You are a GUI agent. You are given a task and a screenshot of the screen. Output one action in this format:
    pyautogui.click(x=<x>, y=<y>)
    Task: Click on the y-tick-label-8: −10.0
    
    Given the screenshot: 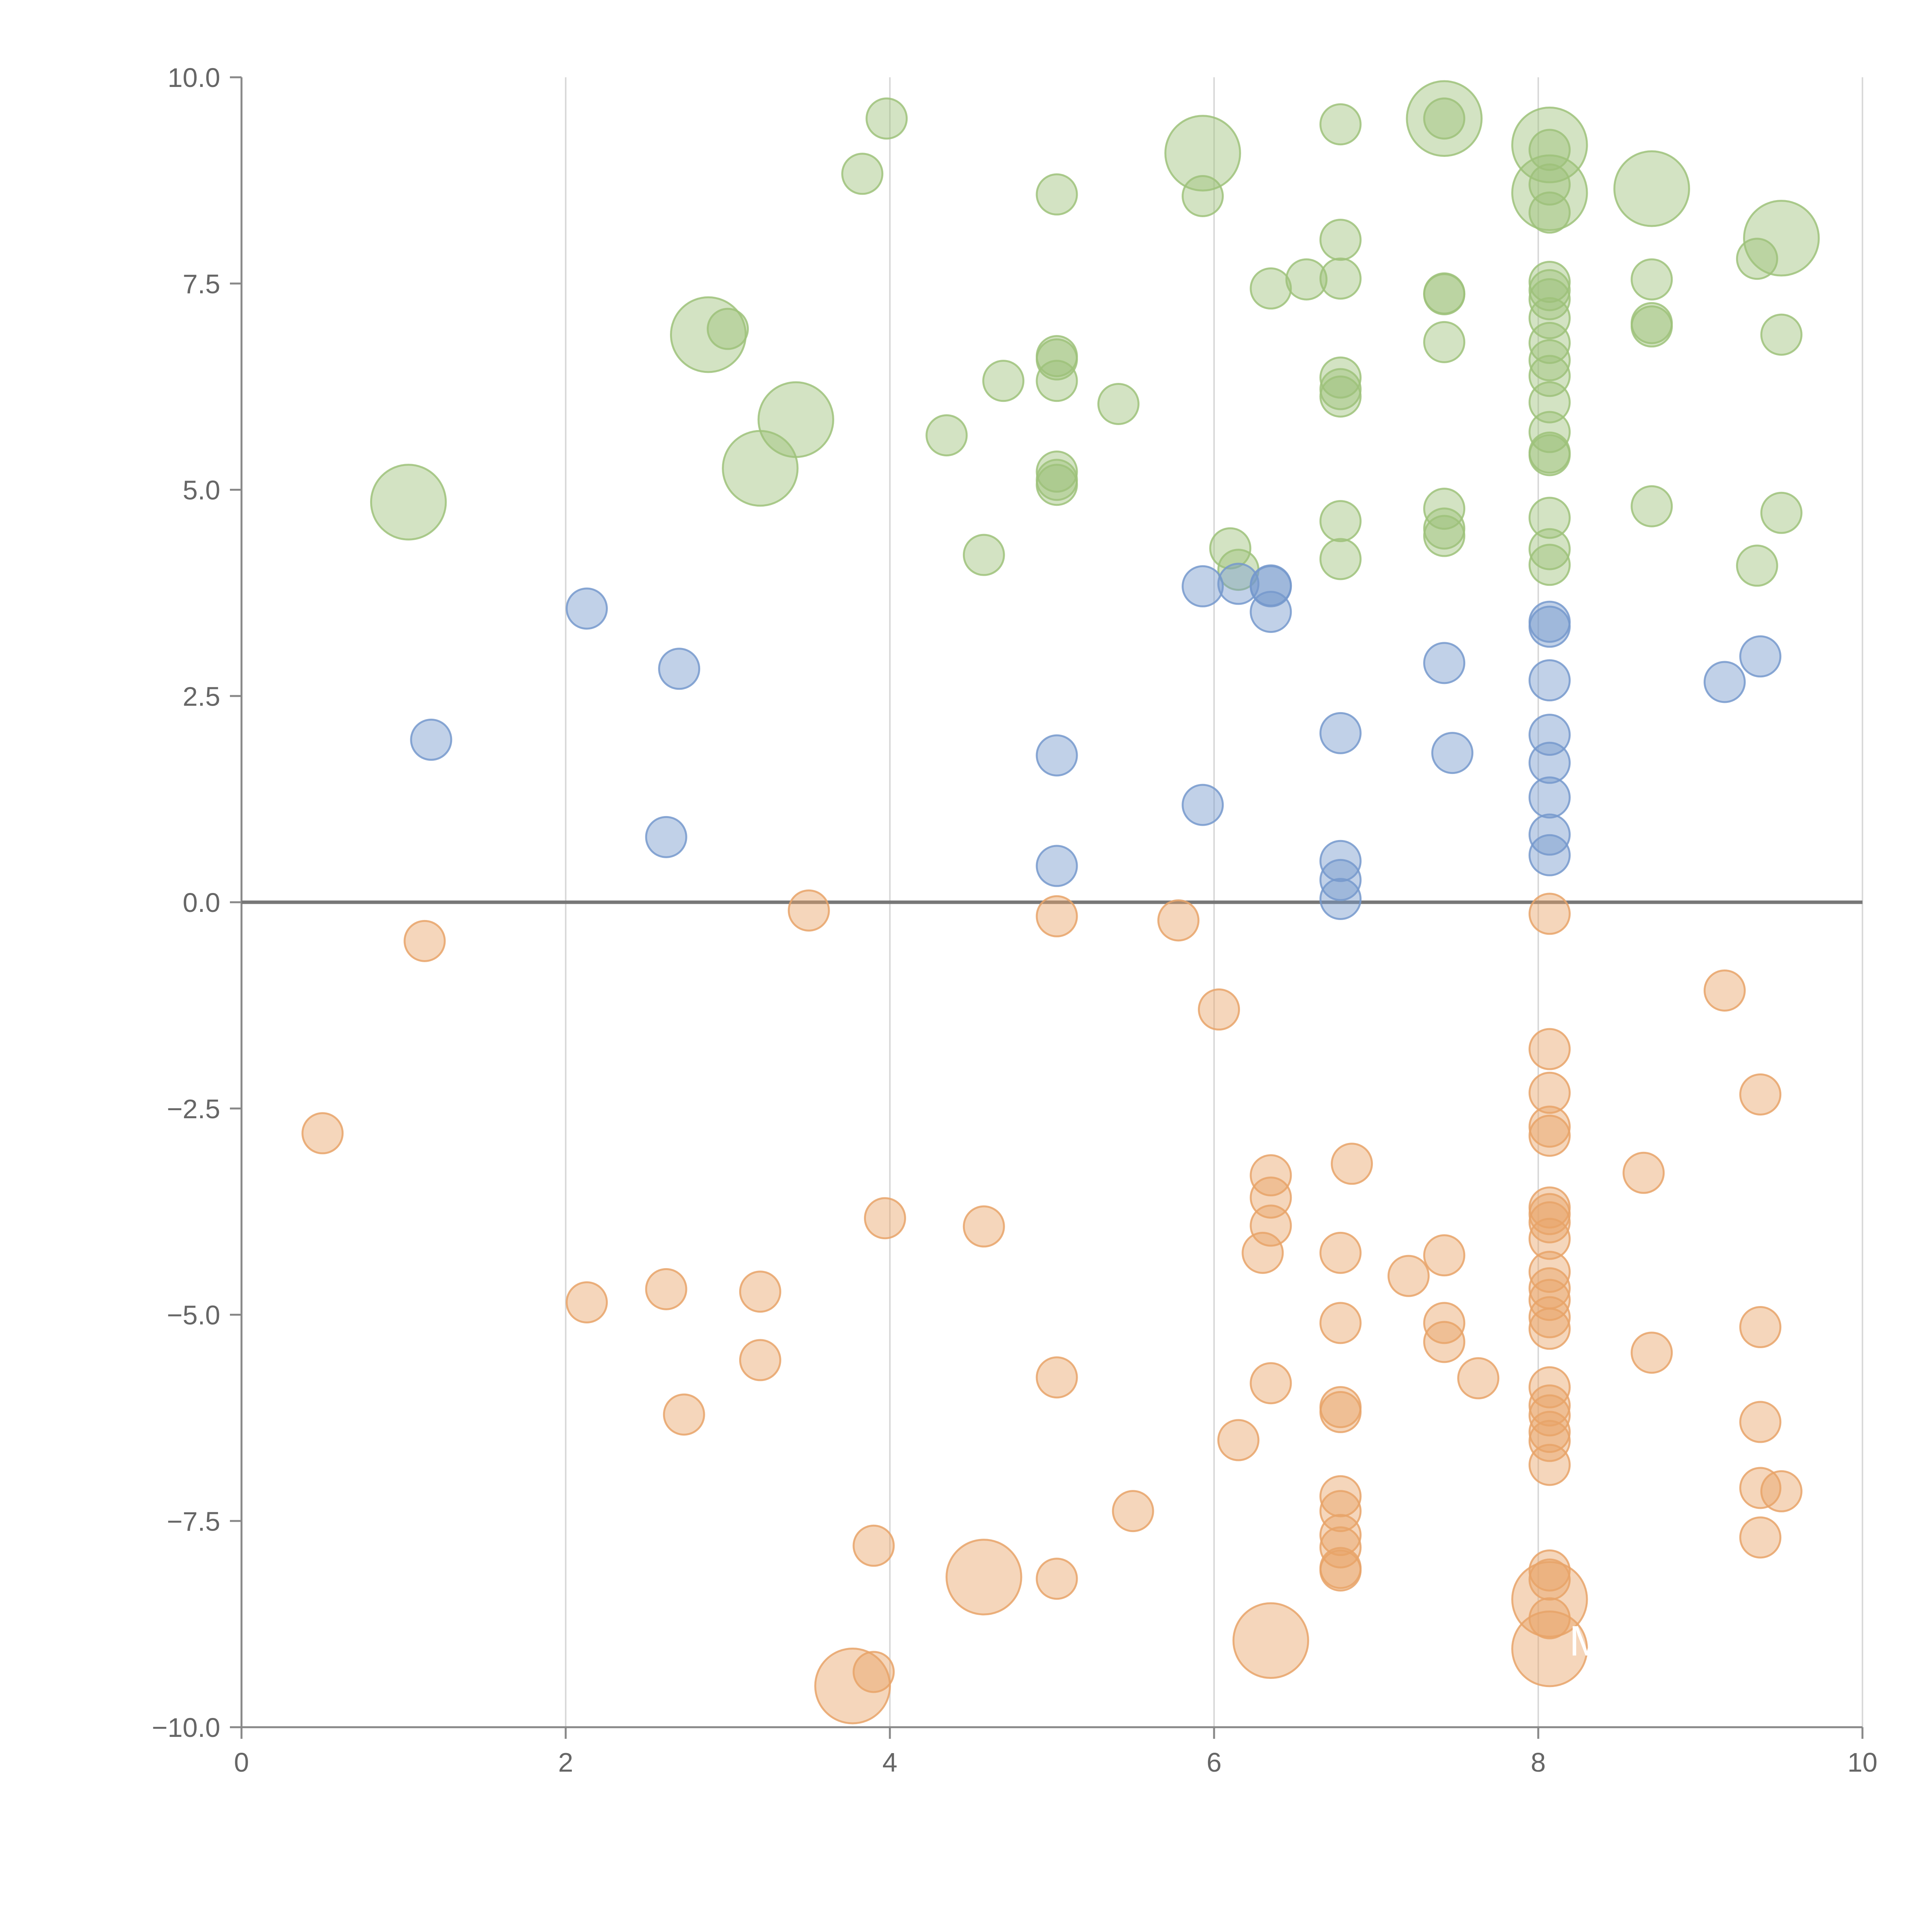 What is the action you would take?
    pyautogui.click(x=186, y=1728)
    